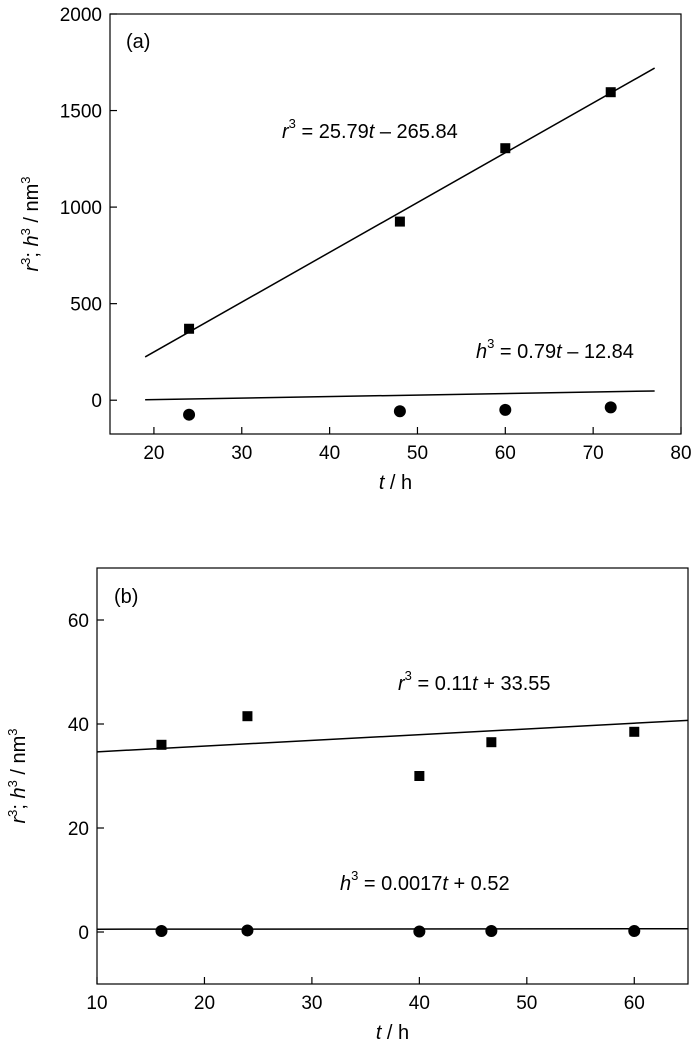  I want to click on y-tick-label: 40, so click(78, 725).